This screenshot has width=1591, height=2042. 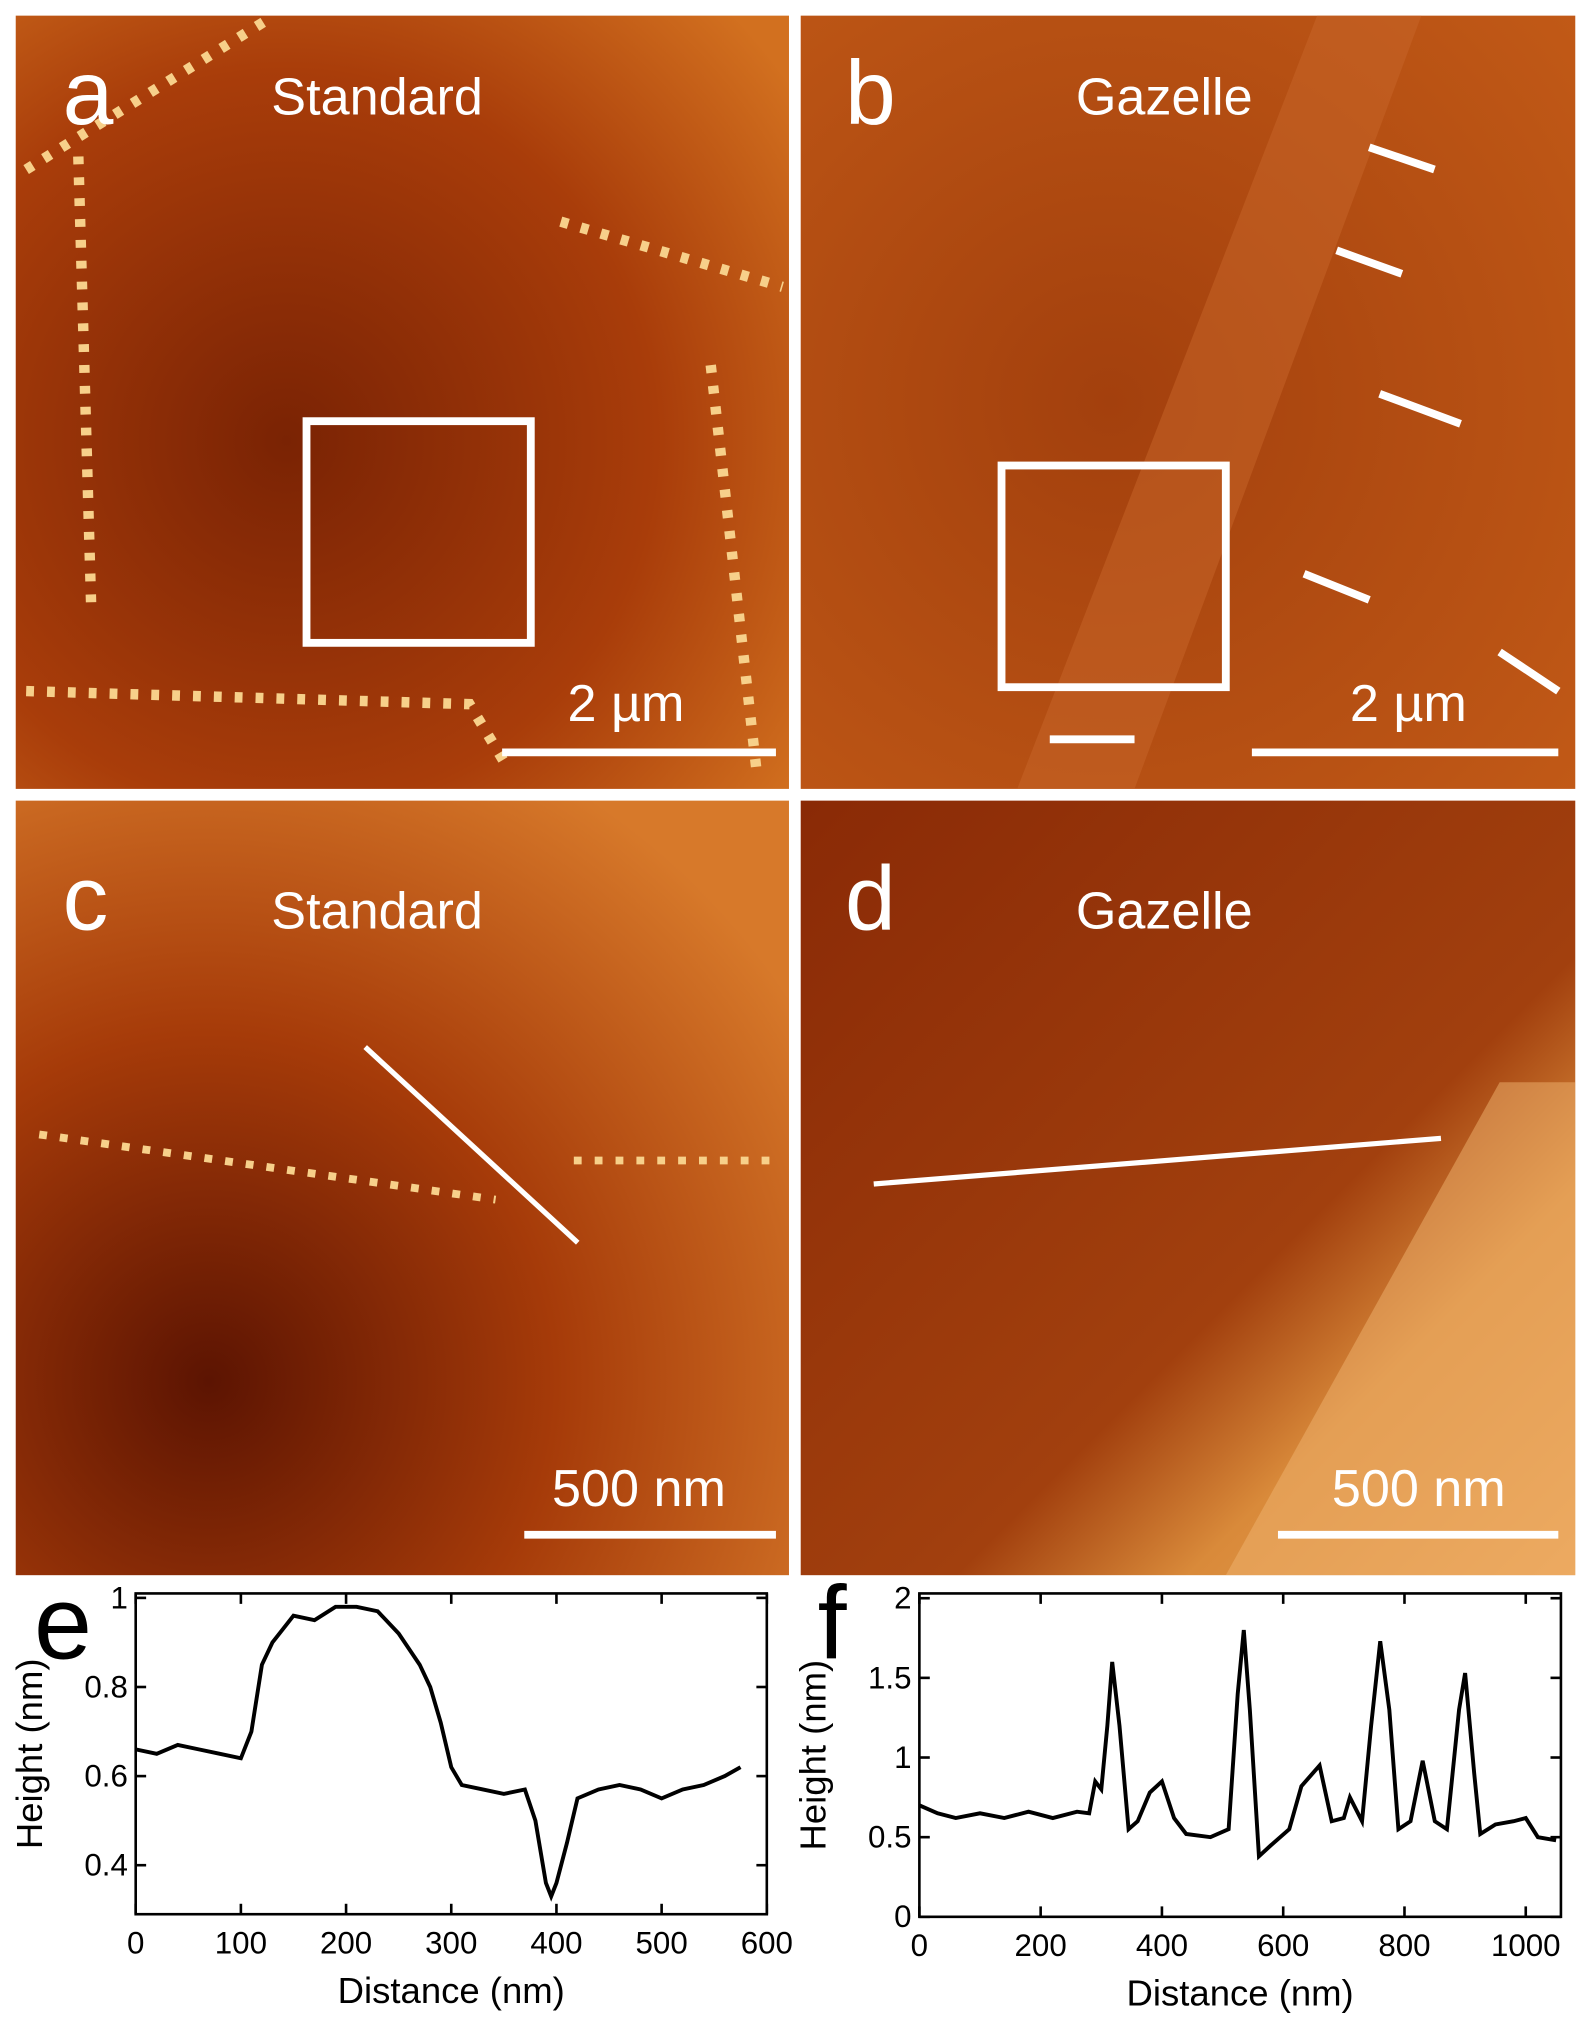 I want to click on panel-letter: f, so click(x=833, y=1624).